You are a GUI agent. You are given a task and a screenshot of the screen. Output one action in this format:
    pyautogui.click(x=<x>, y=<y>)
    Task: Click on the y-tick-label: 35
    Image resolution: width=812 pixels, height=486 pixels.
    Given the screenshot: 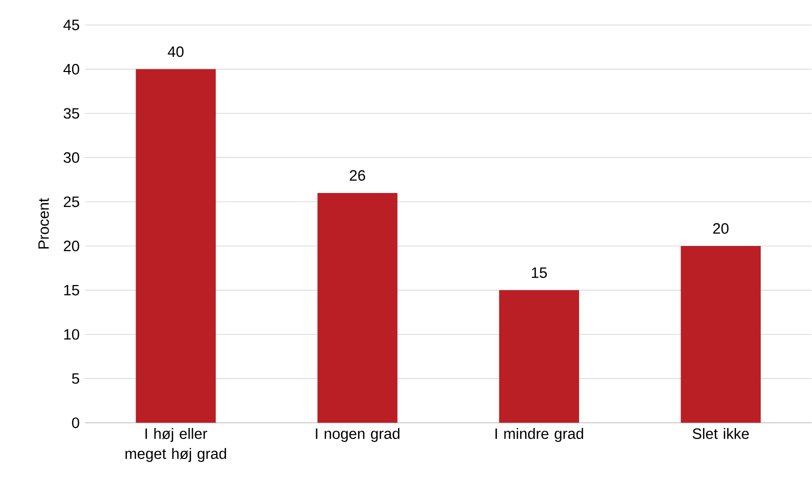 What is the action you would take?
    pyautogui.click(x=72, y=113)
    